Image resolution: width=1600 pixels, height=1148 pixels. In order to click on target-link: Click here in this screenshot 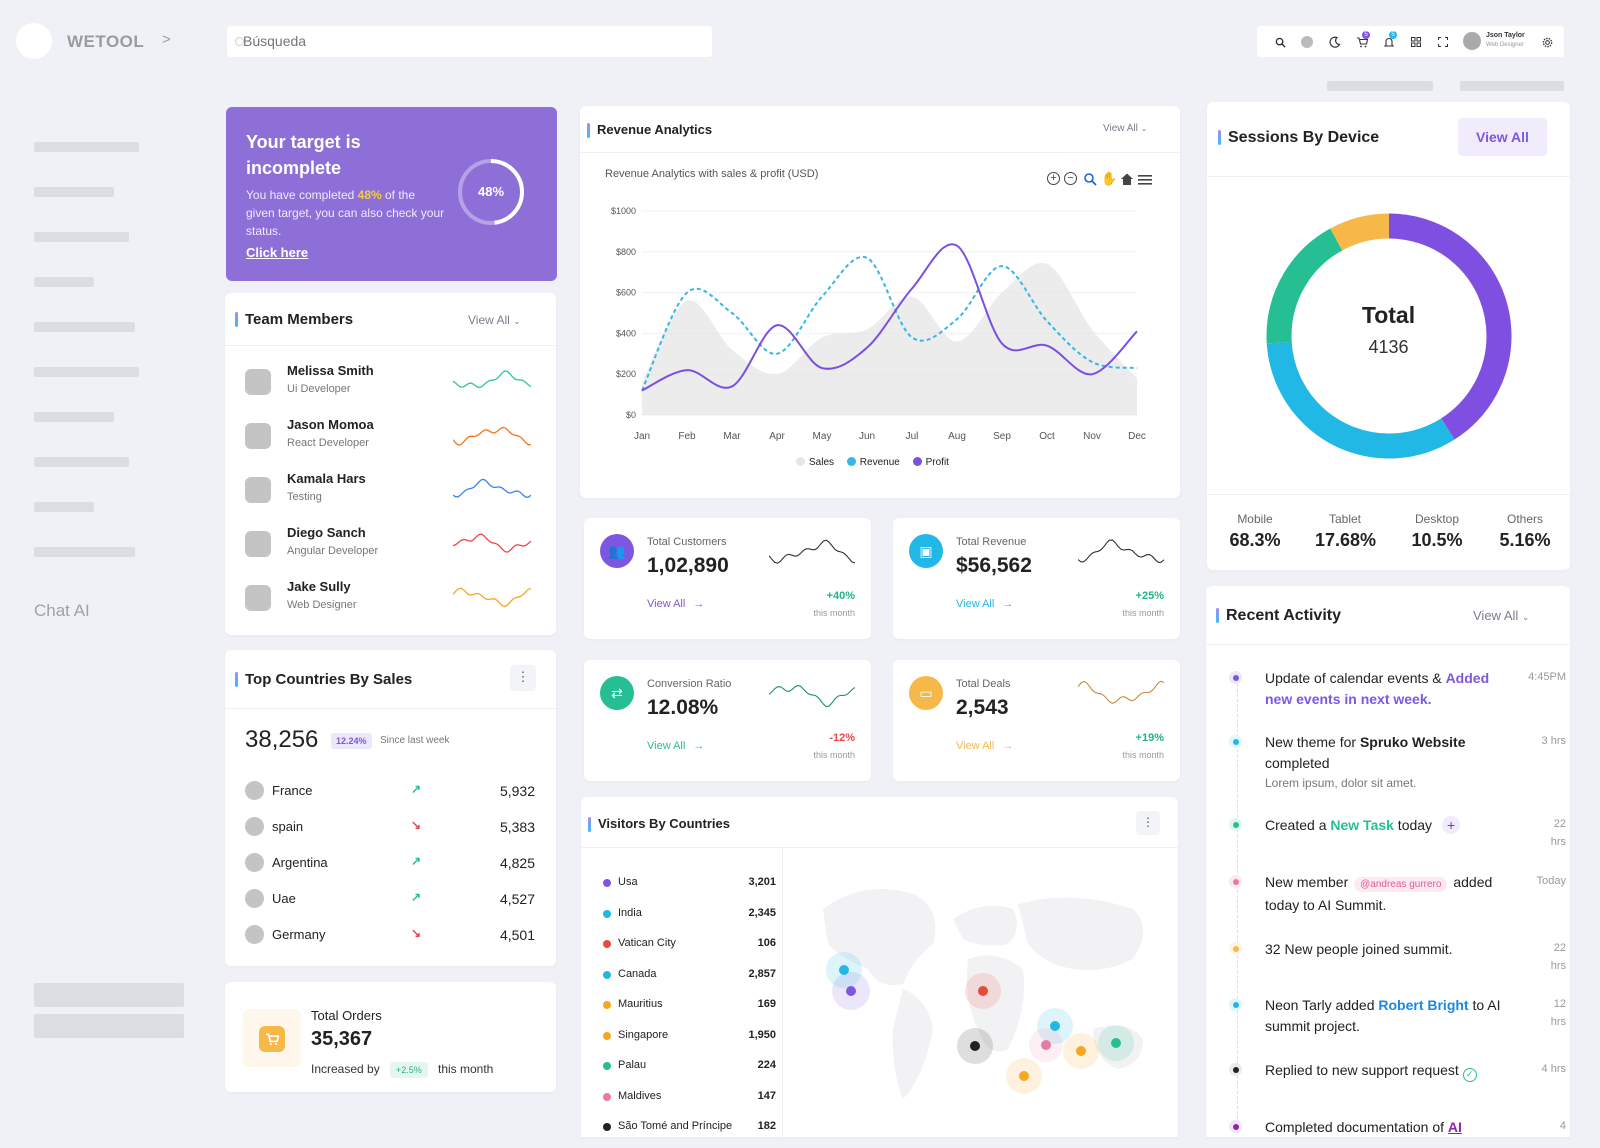, I will do `click(277, 252)`.